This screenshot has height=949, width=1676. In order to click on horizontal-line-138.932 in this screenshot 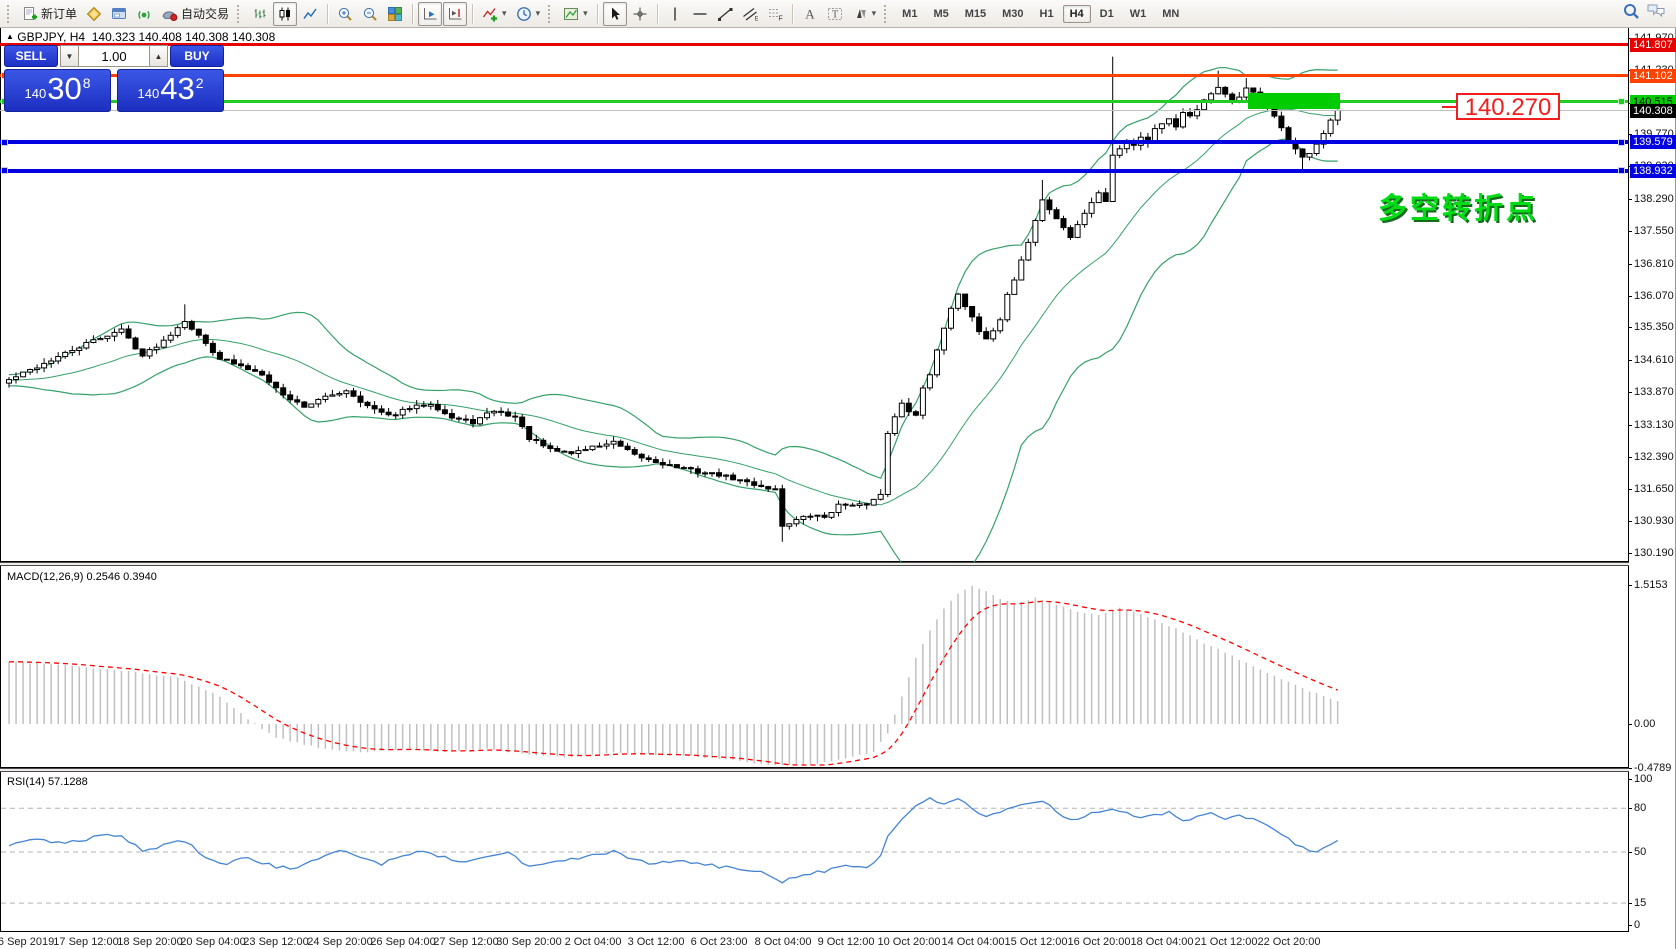, I will do `click(814, 170)`.